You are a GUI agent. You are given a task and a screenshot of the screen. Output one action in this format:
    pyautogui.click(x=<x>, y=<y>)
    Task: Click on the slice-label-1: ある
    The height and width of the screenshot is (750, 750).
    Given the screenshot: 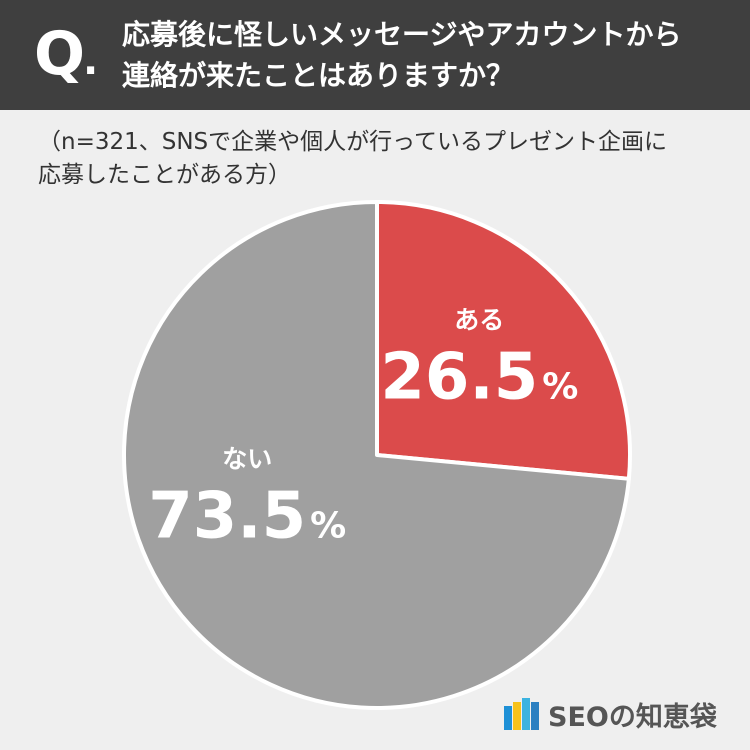 What is the action you would take?
    pyautogui.click(x=479, y=319)
    